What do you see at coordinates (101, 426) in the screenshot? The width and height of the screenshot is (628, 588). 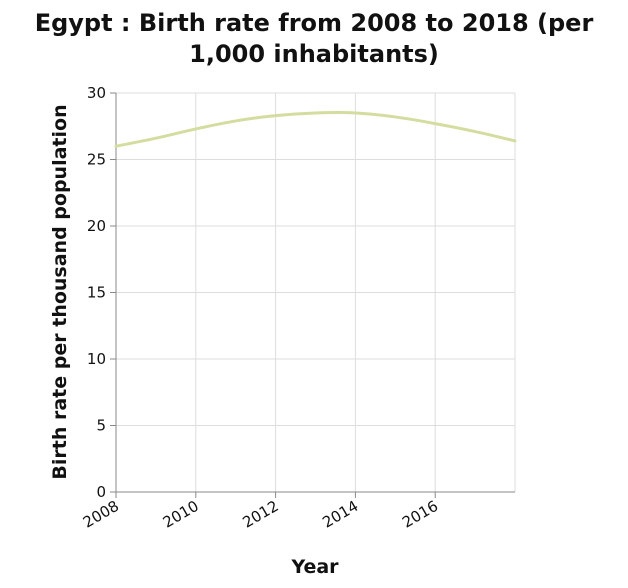 I see `y-tick-label-5: 5` at bounding box center [101, 426].